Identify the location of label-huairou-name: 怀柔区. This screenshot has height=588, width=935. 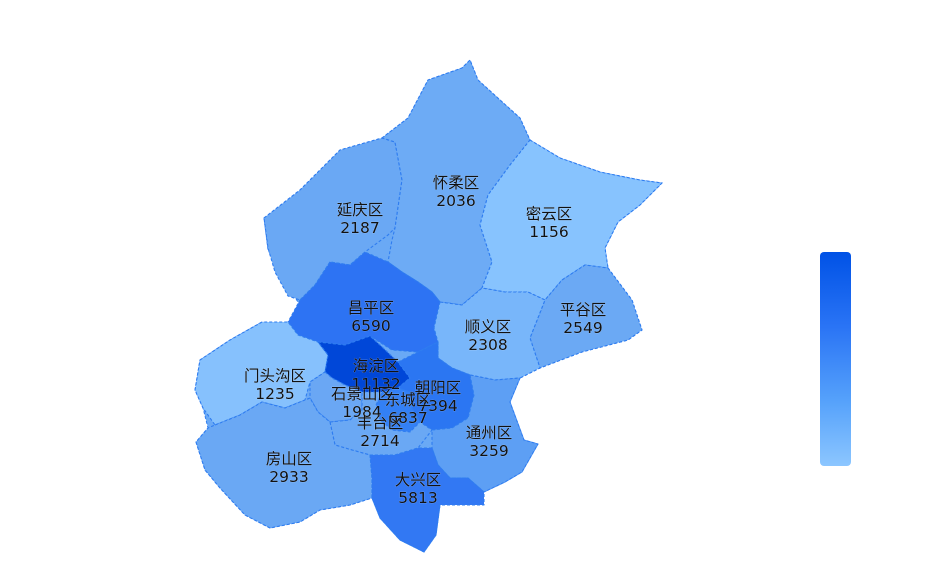
(456, 183).